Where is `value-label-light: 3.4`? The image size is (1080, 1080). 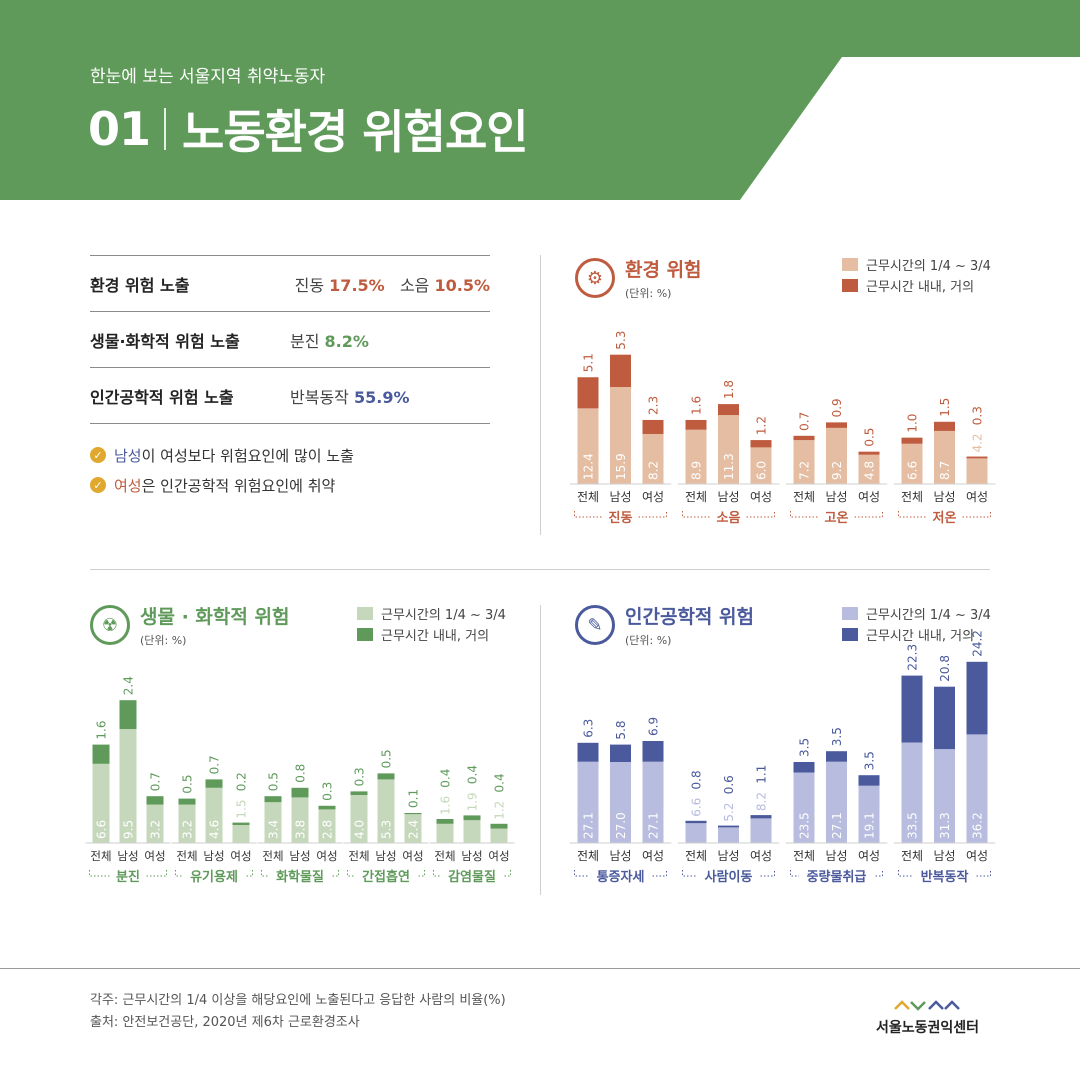
value-label-light: 3.4 is located at coordinates (273, 829).